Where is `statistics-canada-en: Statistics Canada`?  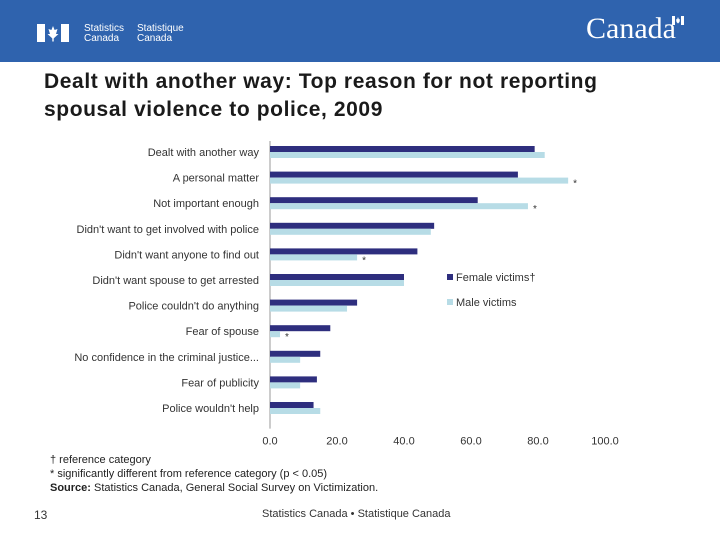 statistics-canada-en: Statistics Canada is located at coordinates (104, 34).